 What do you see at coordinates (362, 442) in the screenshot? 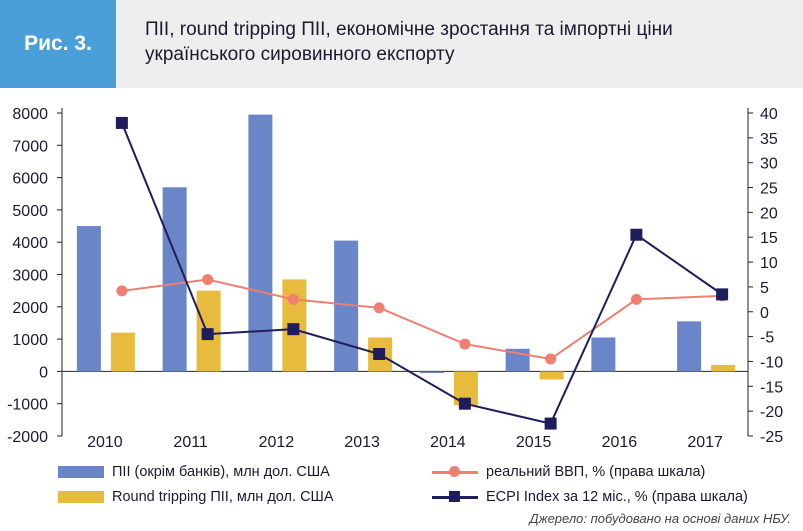
I see `x-tick-label: 2013` at bounding box center [362, 442].